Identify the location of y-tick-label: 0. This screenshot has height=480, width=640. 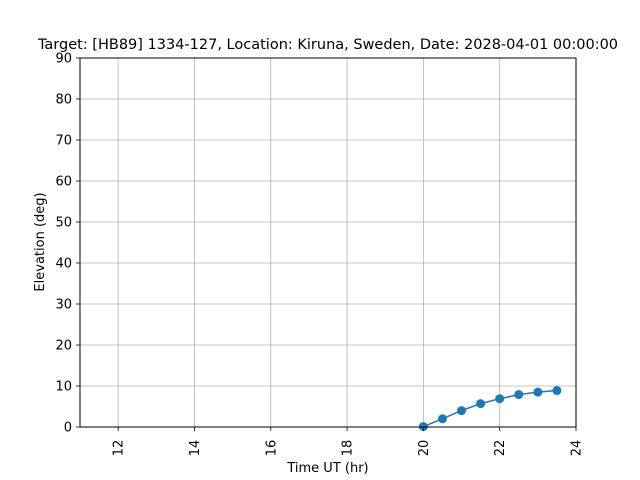
(68, 428).